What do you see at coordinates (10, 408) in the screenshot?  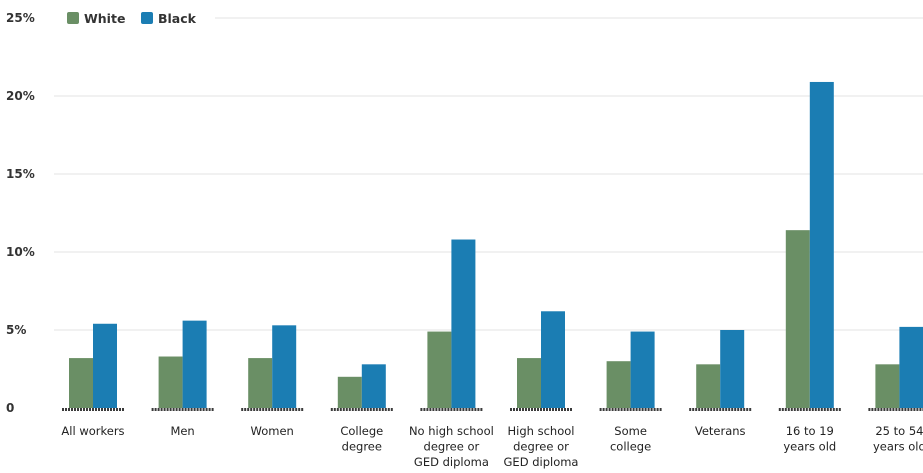 I see `y-tick-label: 0` at bounding box center [10, 408].